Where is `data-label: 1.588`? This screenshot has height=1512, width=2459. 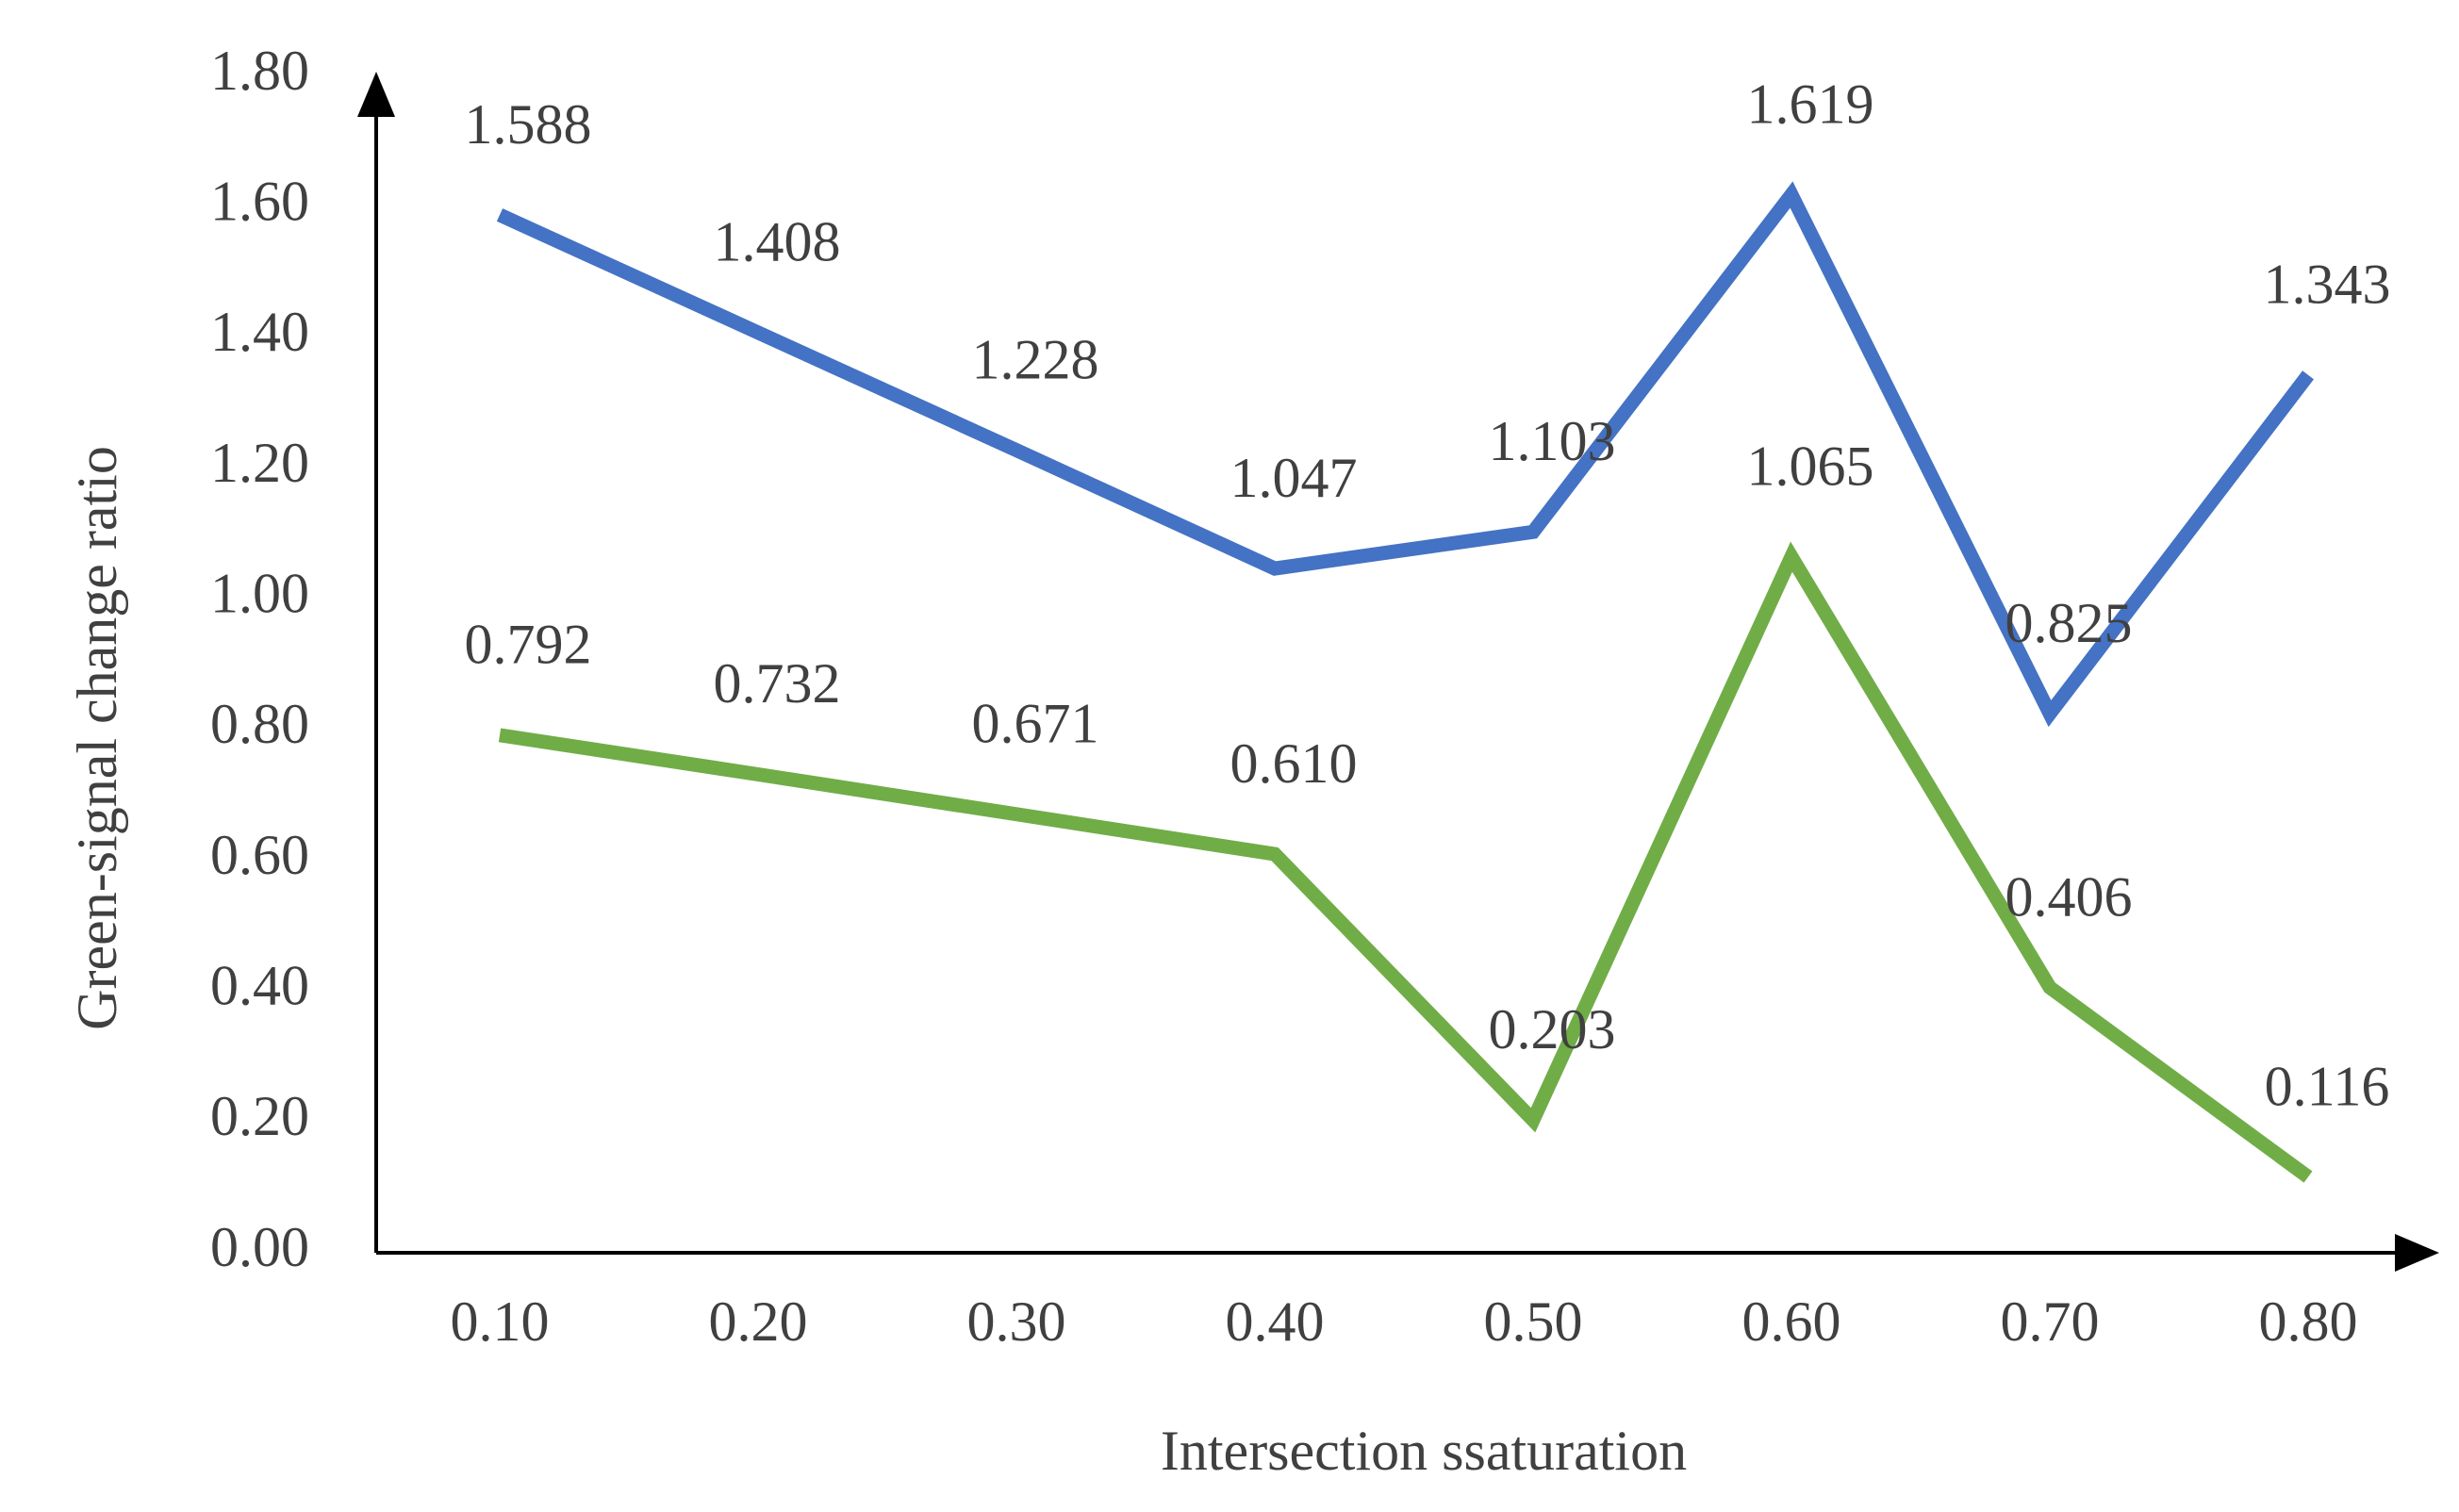 data-label: 1.588 is located at coordinates (528, 125).